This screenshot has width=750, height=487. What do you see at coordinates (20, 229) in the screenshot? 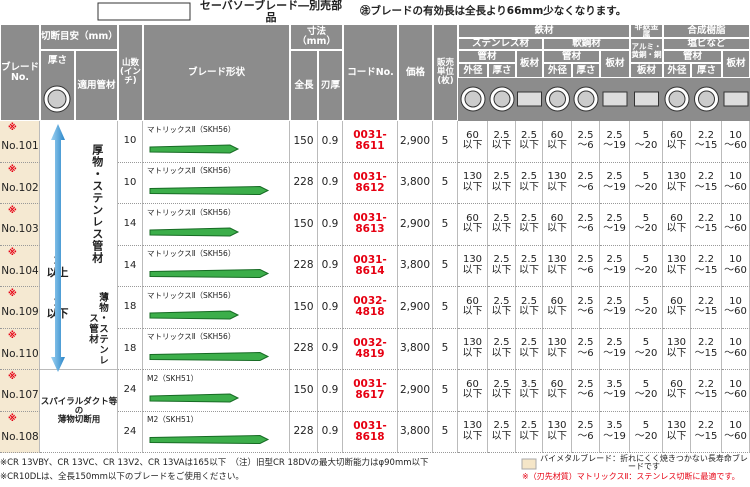
I see `blade-no: No.103` at bounding box center [20, 229].